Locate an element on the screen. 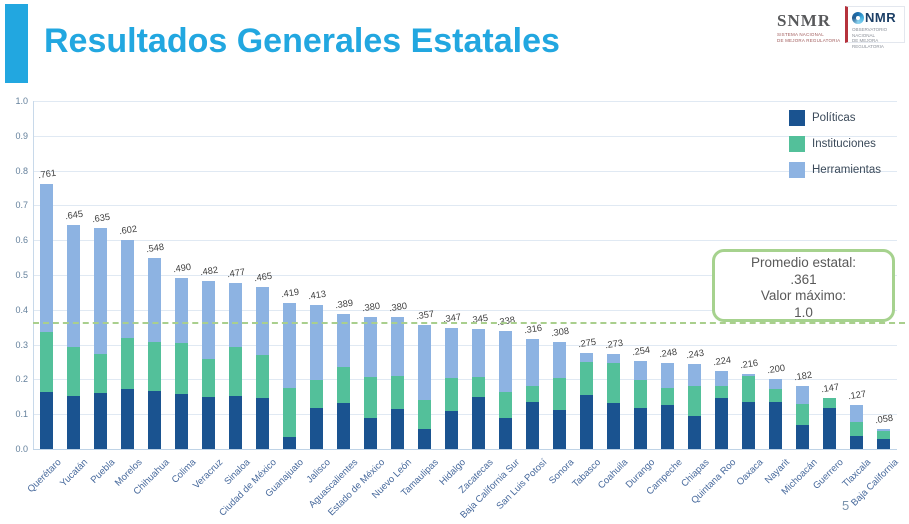 The height and width of the screenshot is (524, 909). legend-swatch-icon is located at coordinates (797, 144).